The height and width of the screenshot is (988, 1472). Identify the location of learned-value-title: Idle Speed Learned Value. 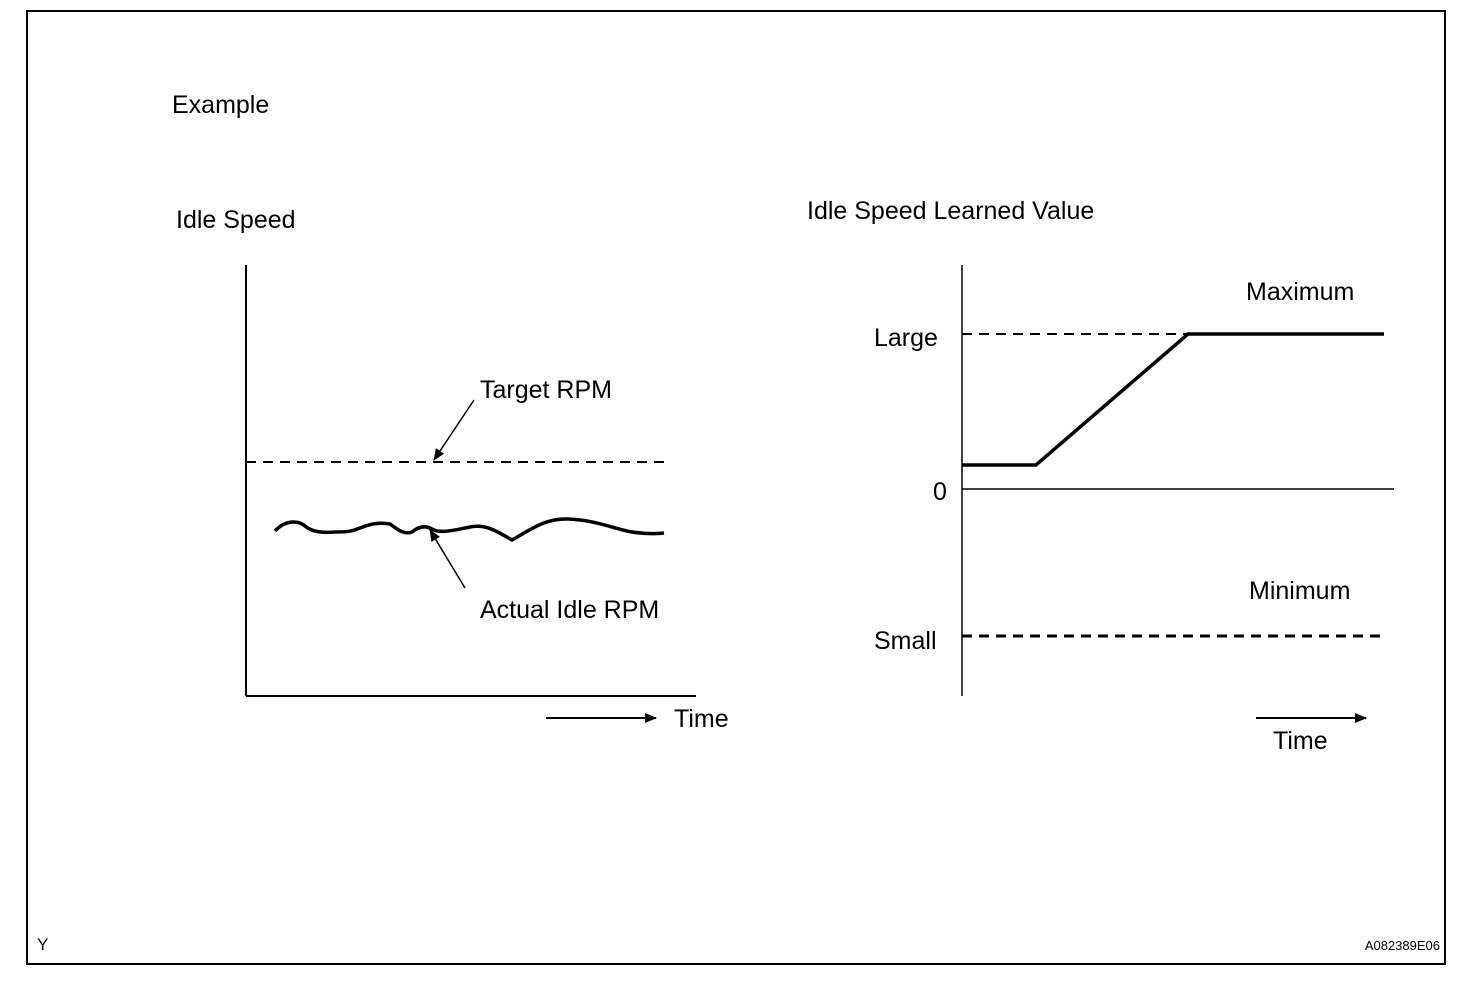
(950, 211).